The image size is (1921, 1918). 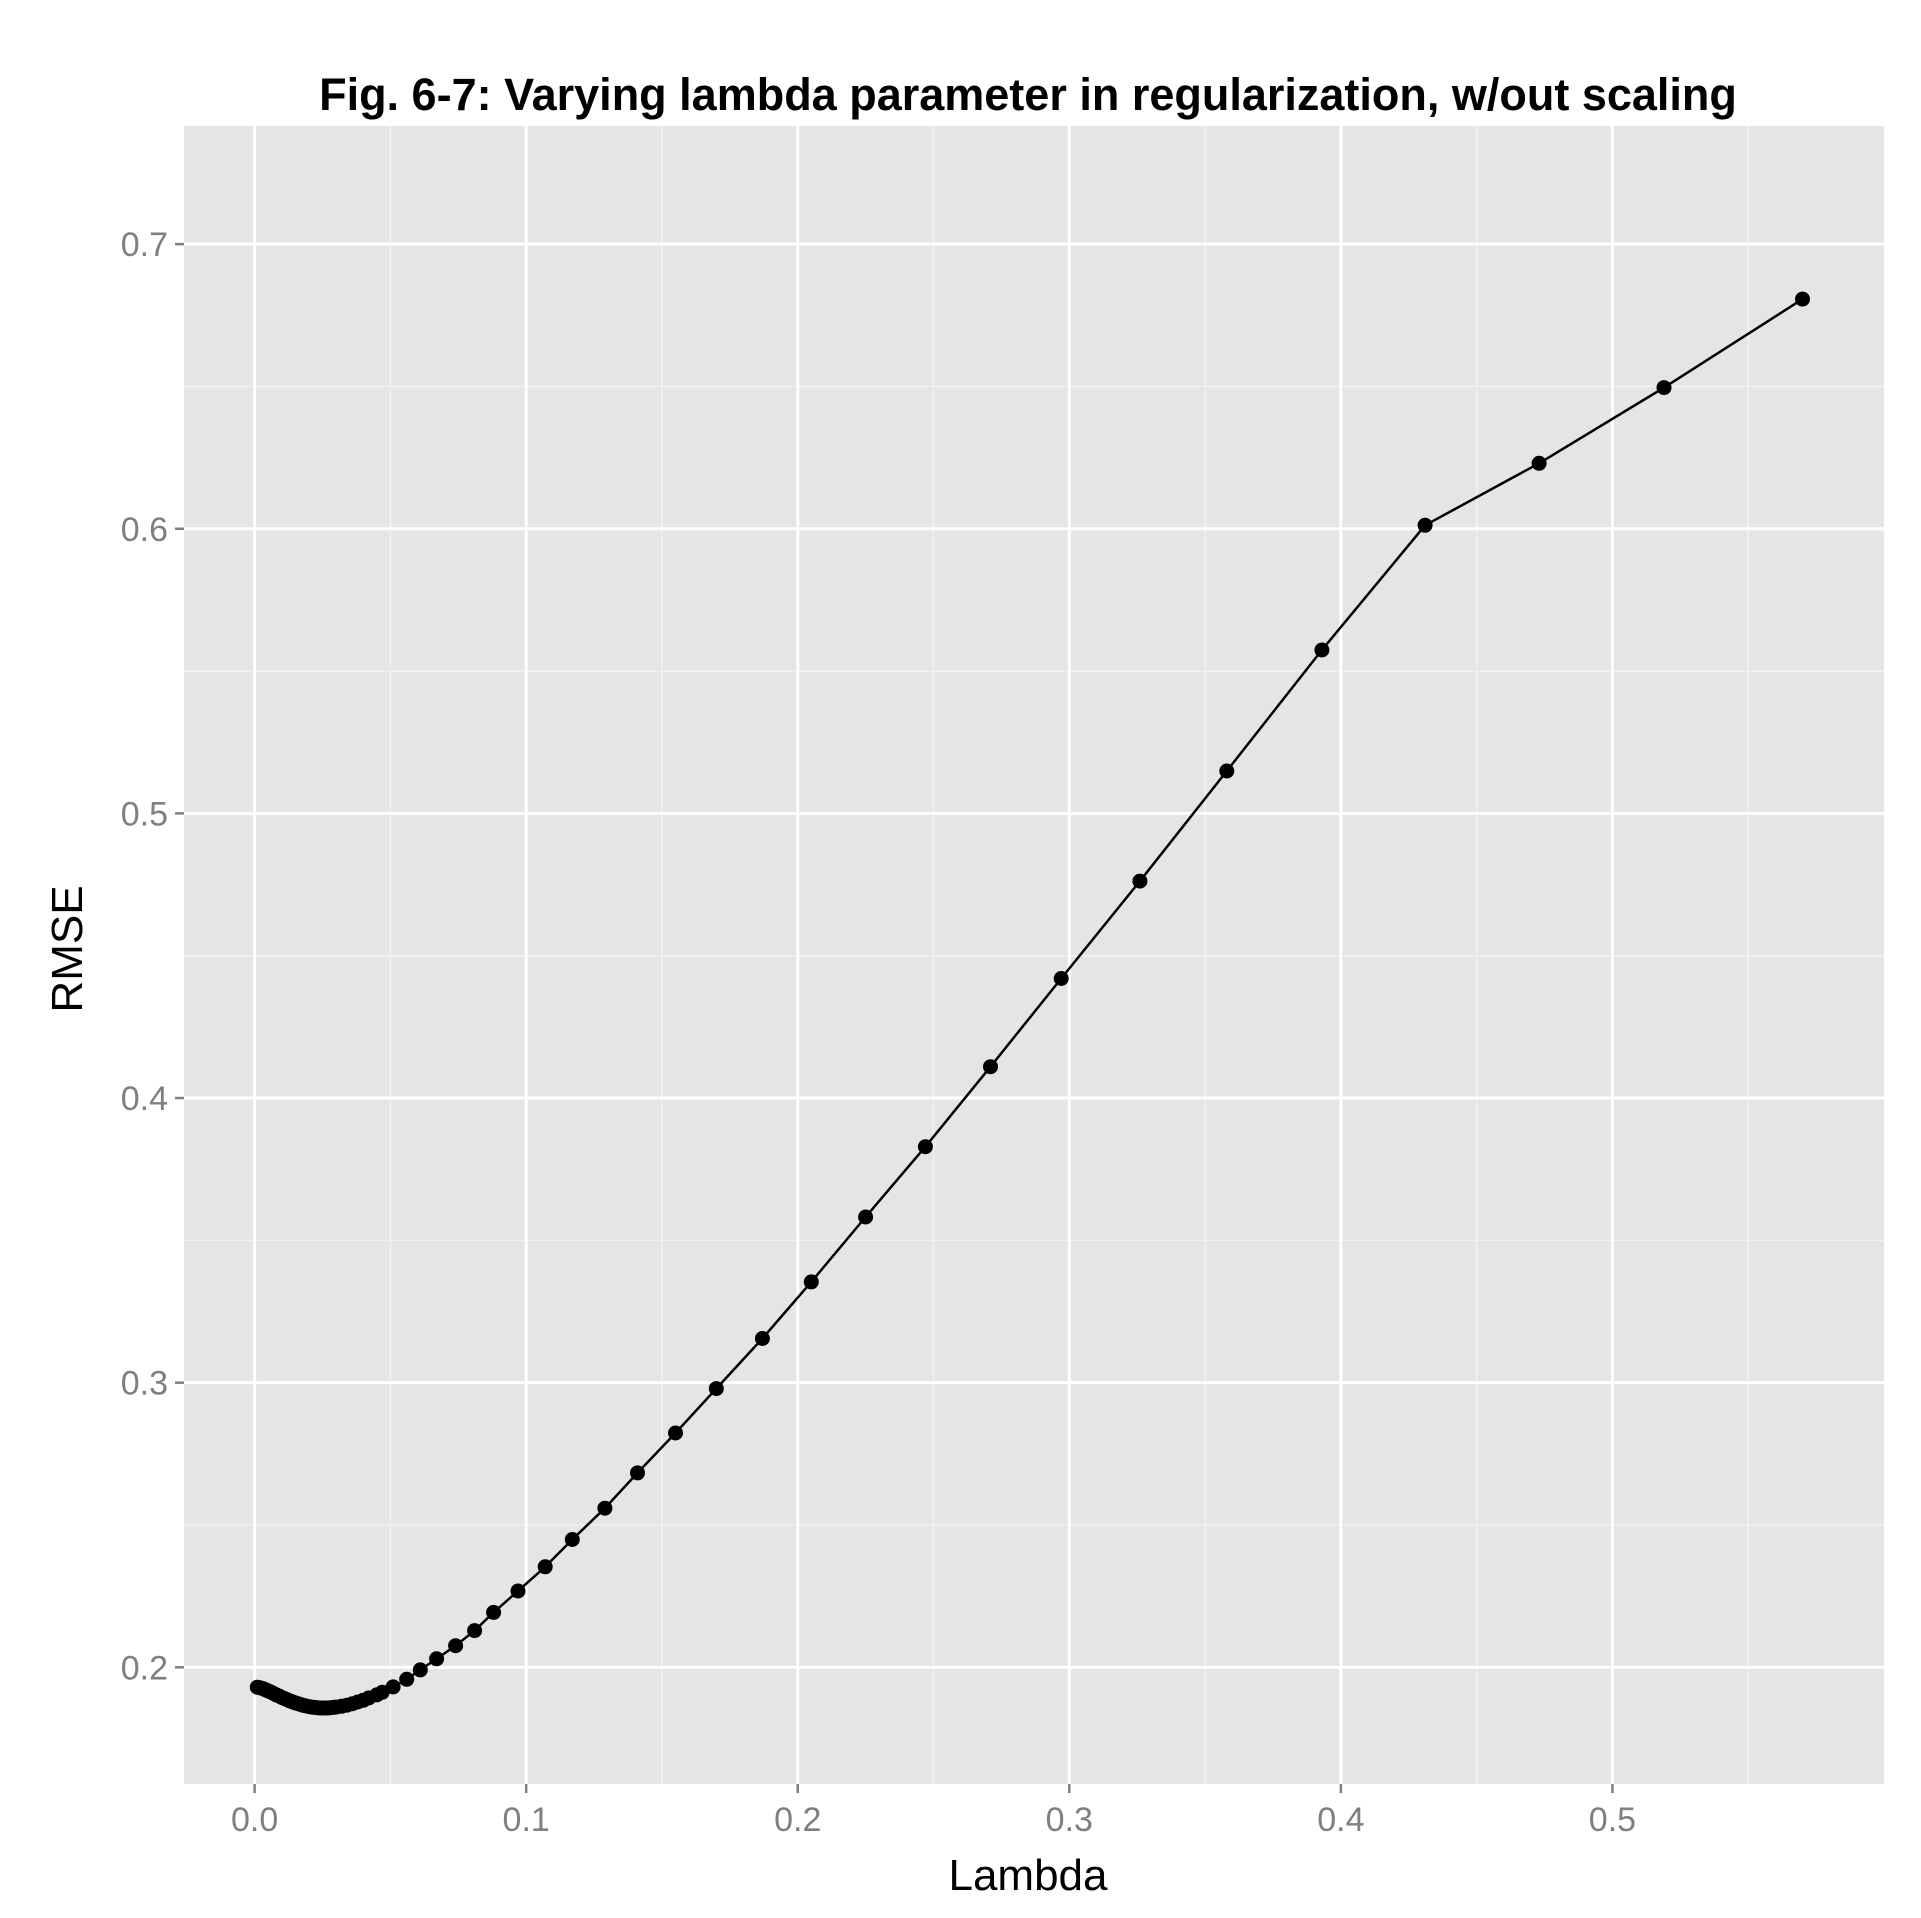 What do you see at coordinates (144, 245) in the screenshot?
I see `y-tick-label: 0.7` at bounding box center [144, 245].